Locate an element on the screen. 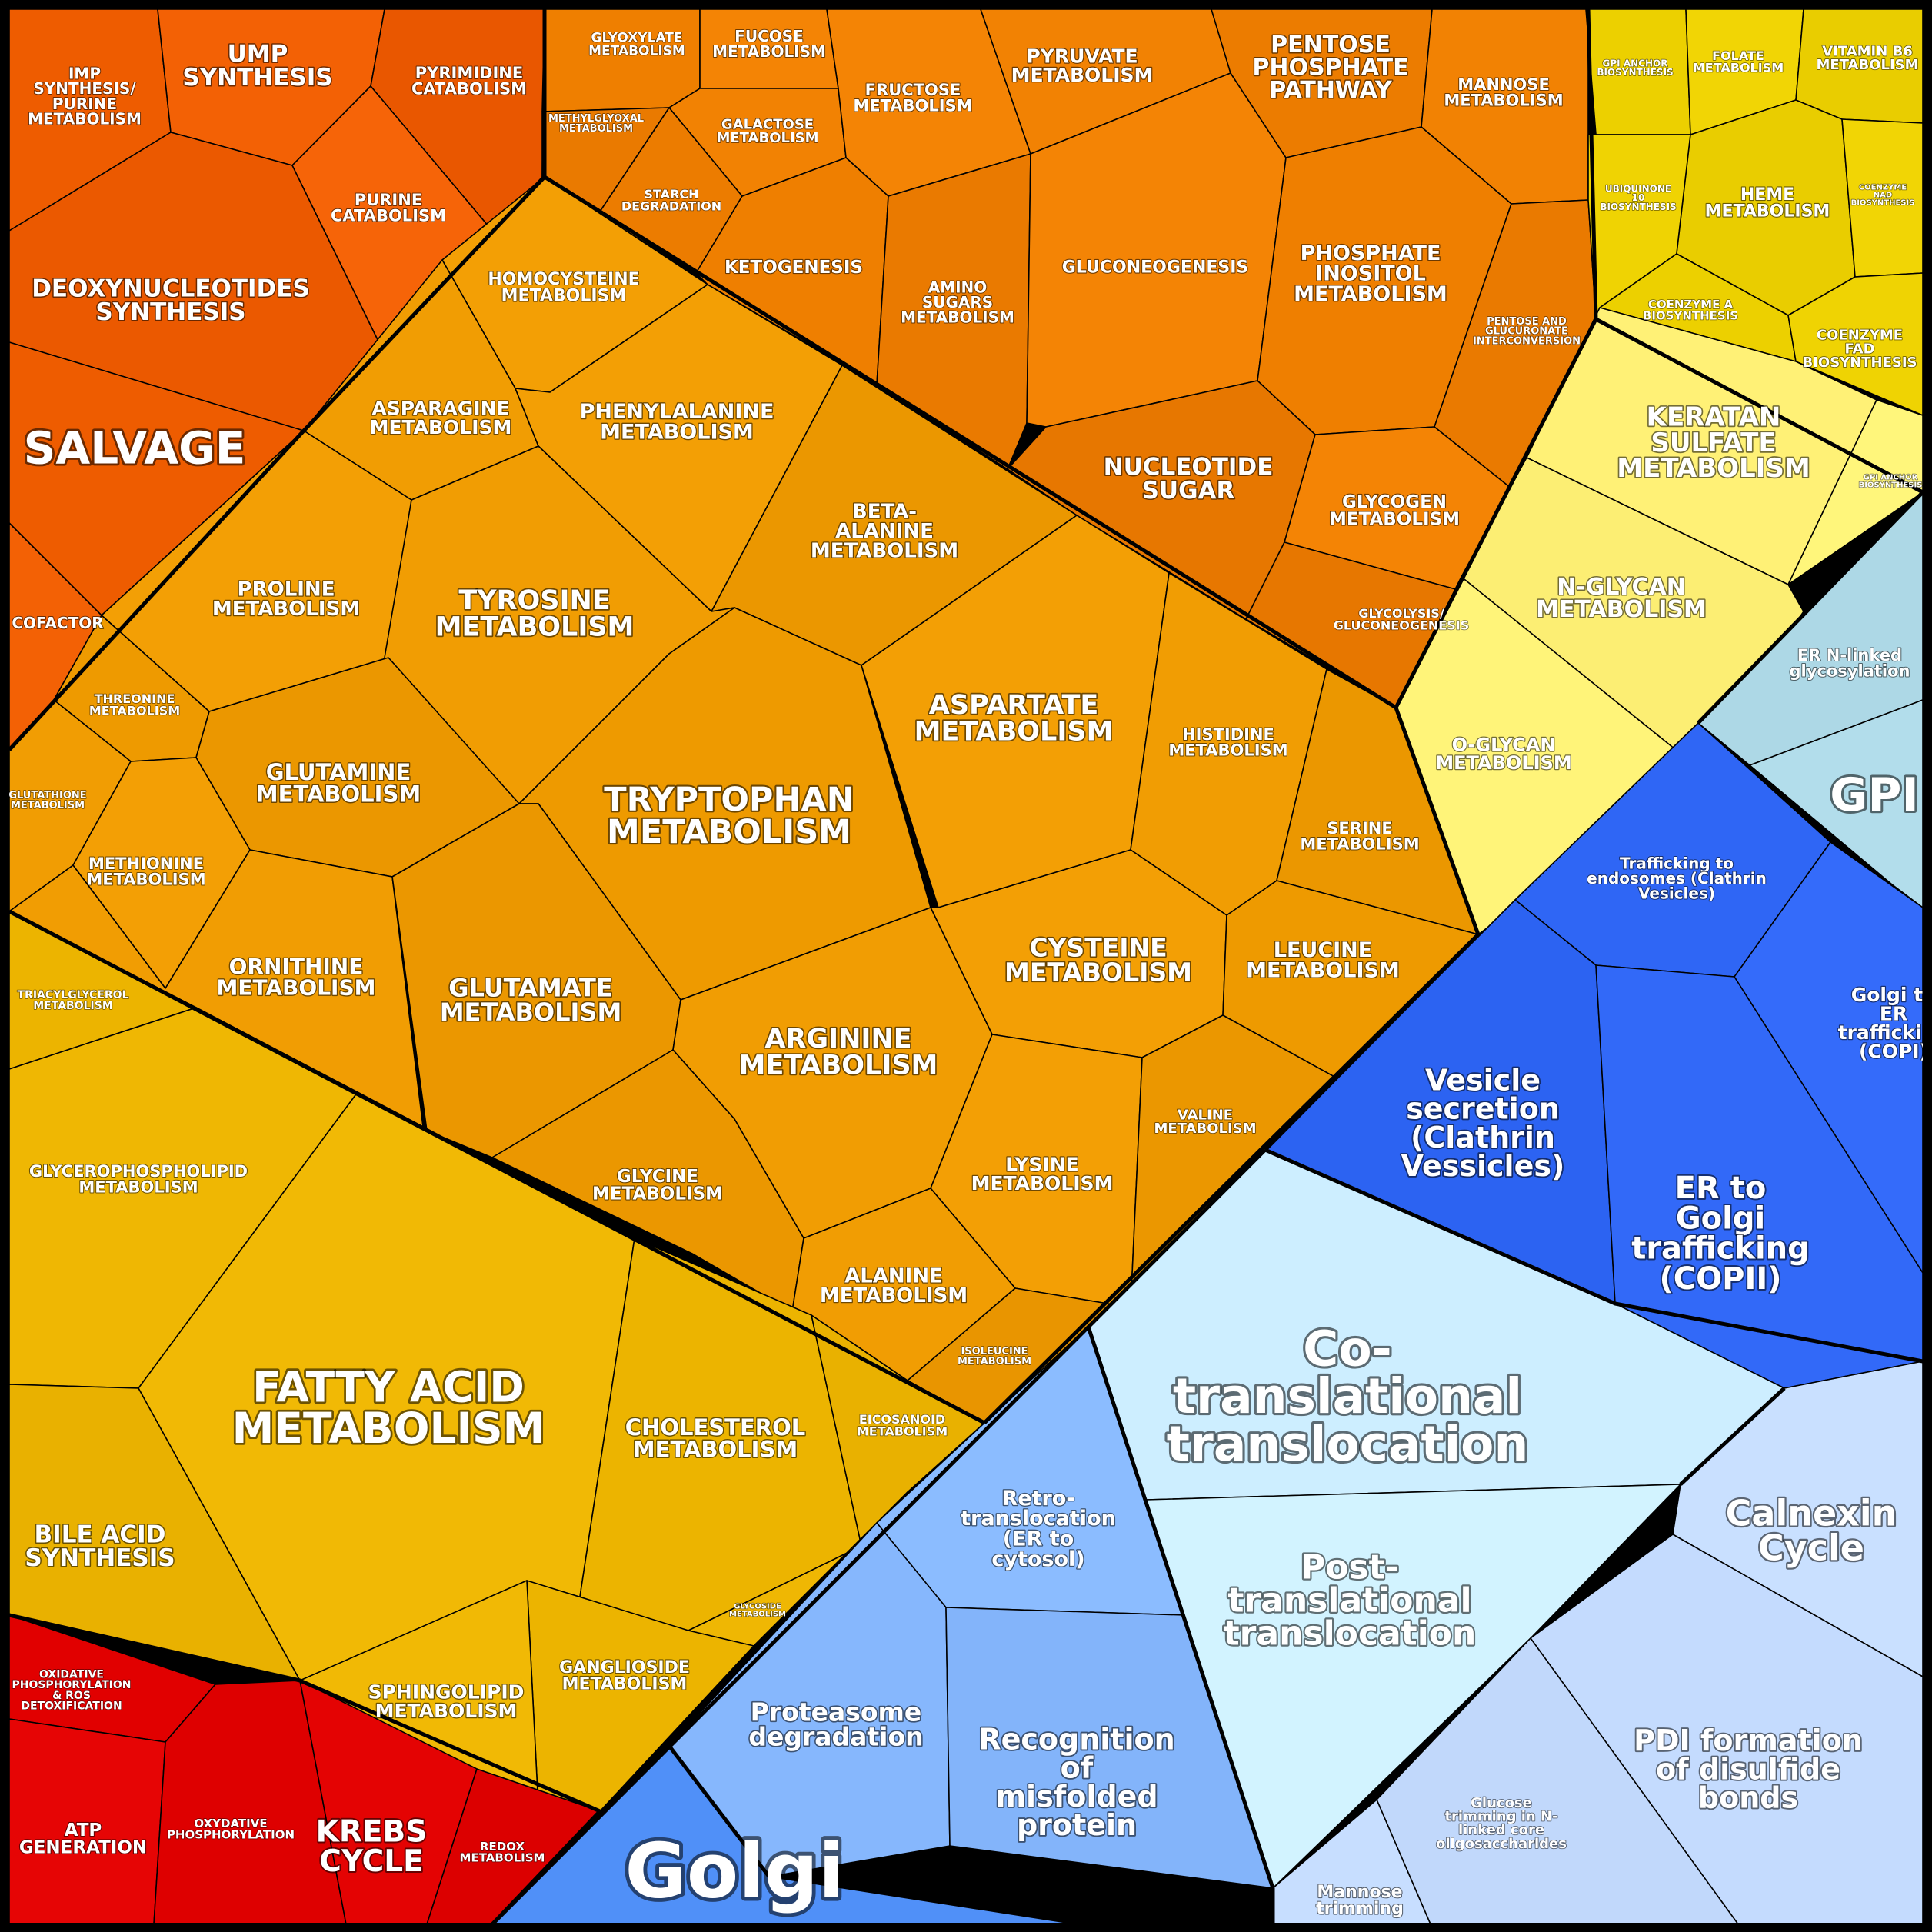  label-cysteine: CYSTEINE METABOLISM is located at coordinates (1098, 959).